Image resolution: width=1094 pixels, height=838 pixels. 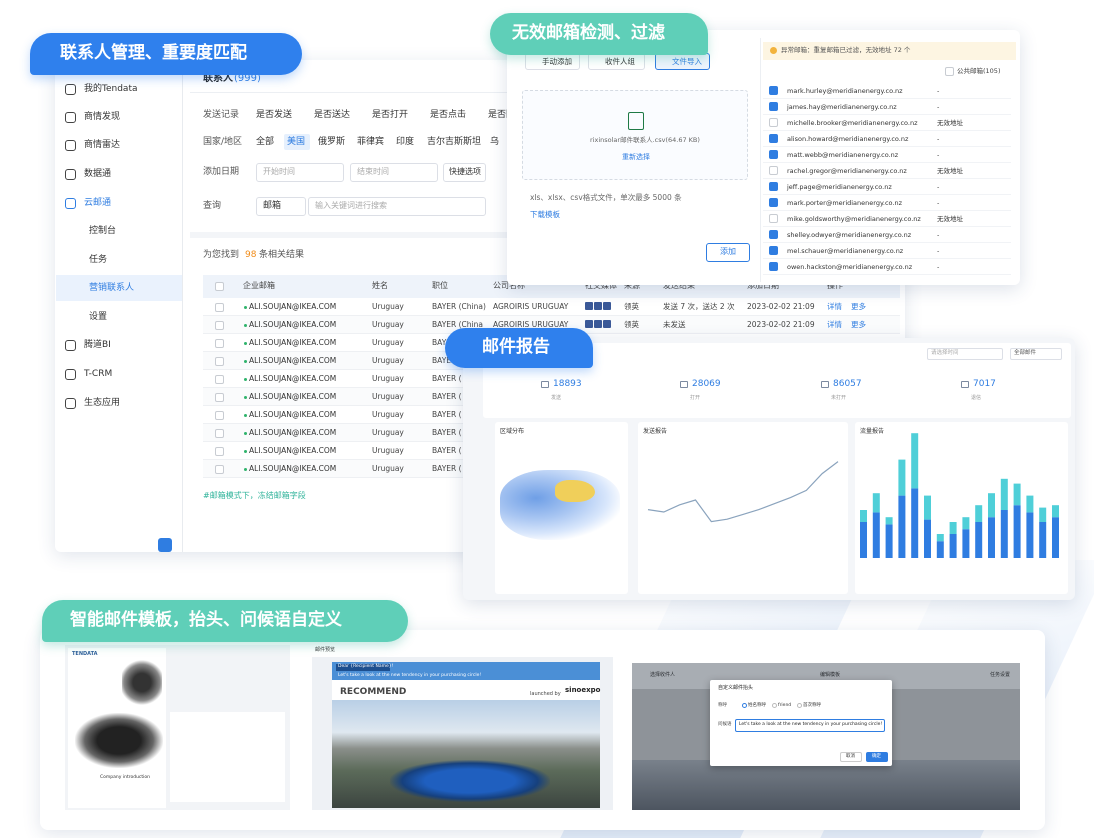 What do you see at coordinates (781, 306) in the screenshot?
I see `cell: 2023-02-02 21:09` at bounding box center [781, 306].